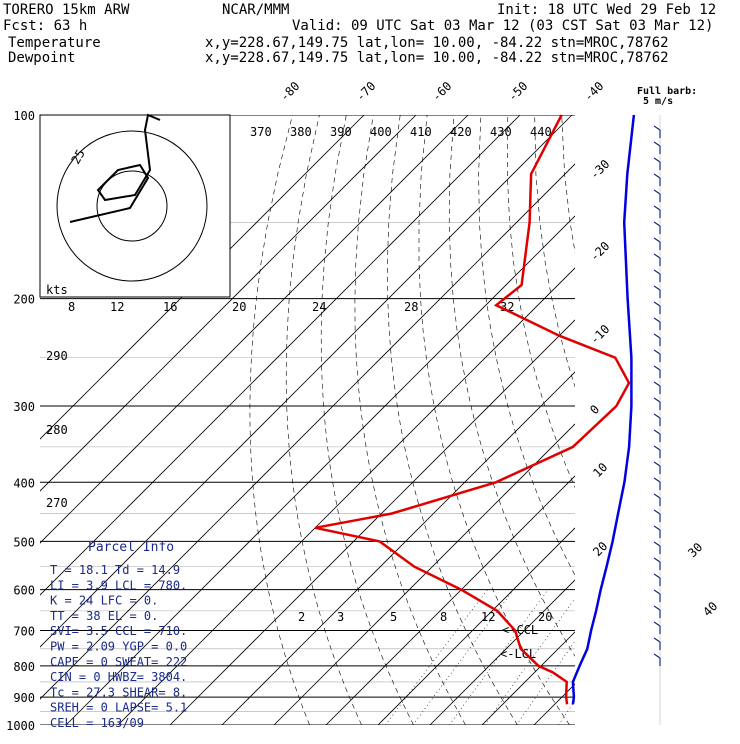  Describe the element at coordinates (24, 483) in the screenshot. I see `pressure-tick-label: 400` at that location.